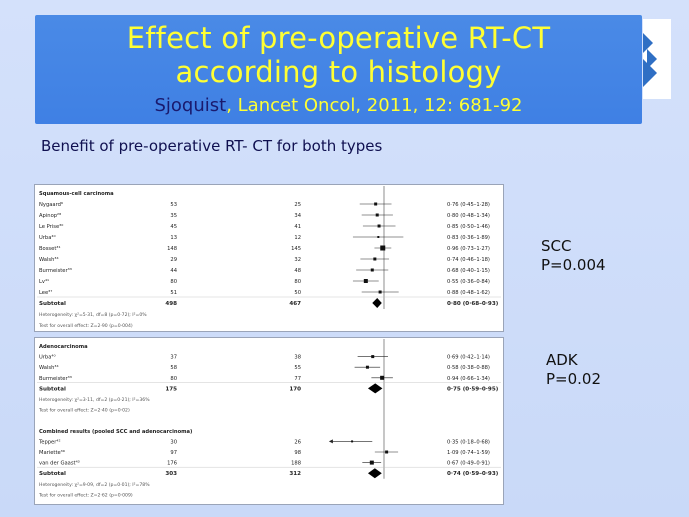  What do you see at coordinates (173, 368) in the screenshot?
I see `treatment-n: 58` at bounding box center [173, 368].